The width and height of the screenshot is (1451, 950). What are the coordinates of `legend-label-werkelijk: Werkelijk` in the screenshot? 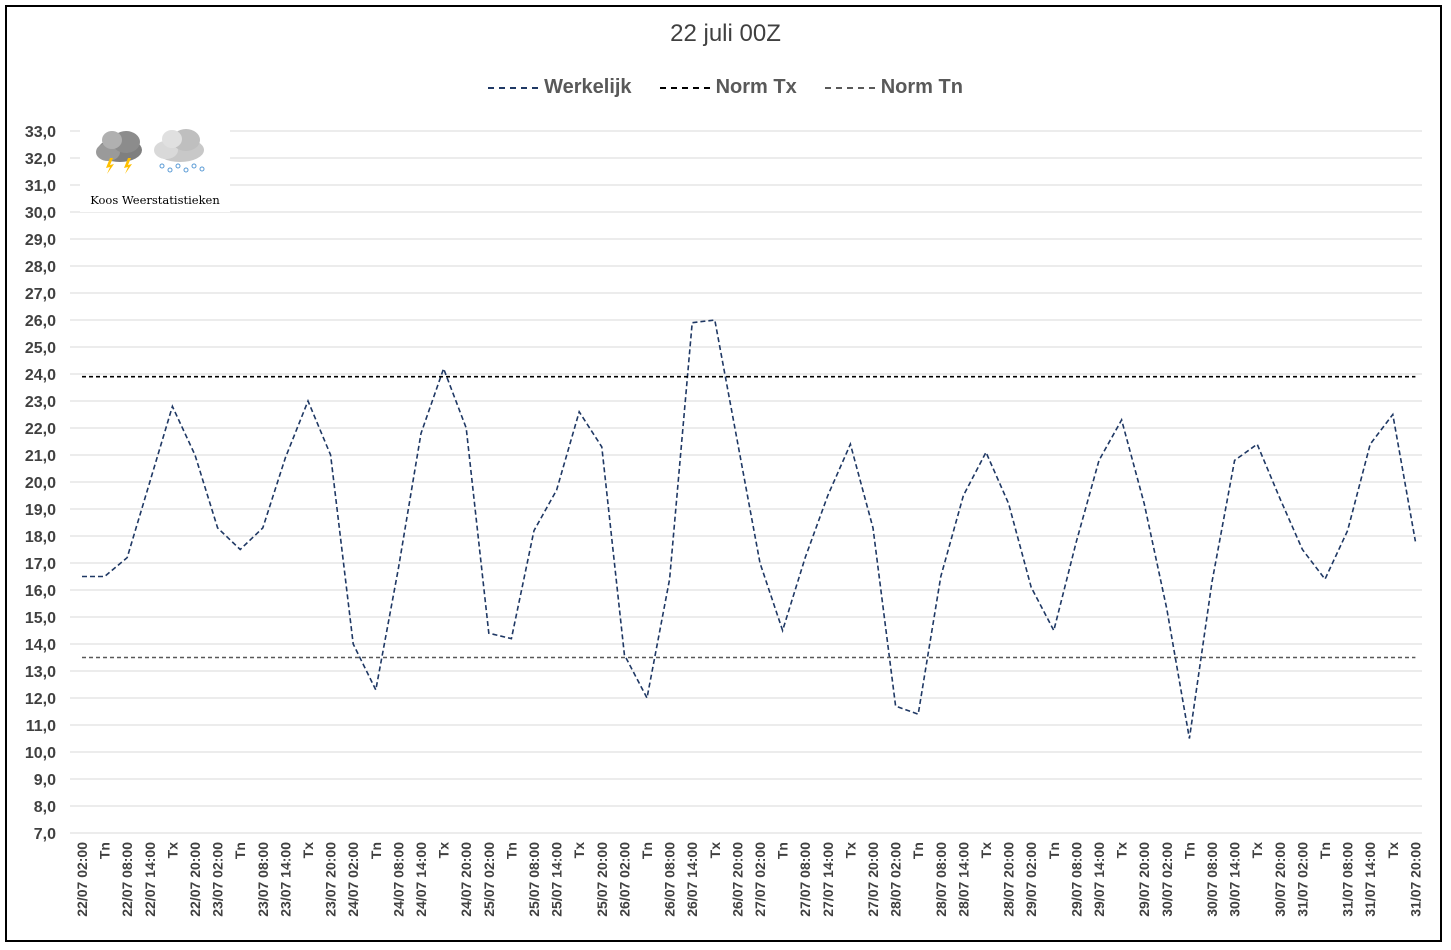 It's located at (588, 87).